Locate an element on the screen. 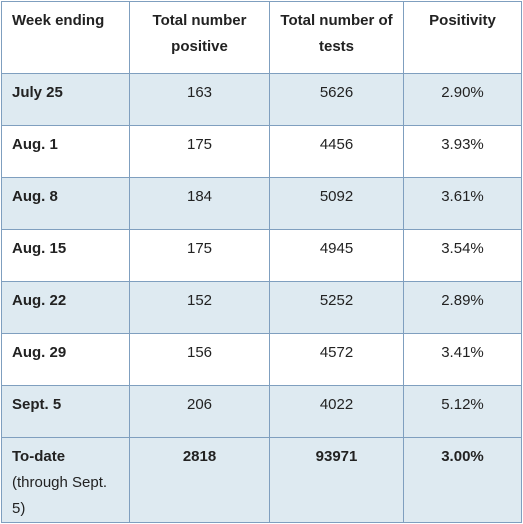 The height and width of the screenshot is (524, 523). positivity-cell: 3.54% is located at coordinates (462, 255).